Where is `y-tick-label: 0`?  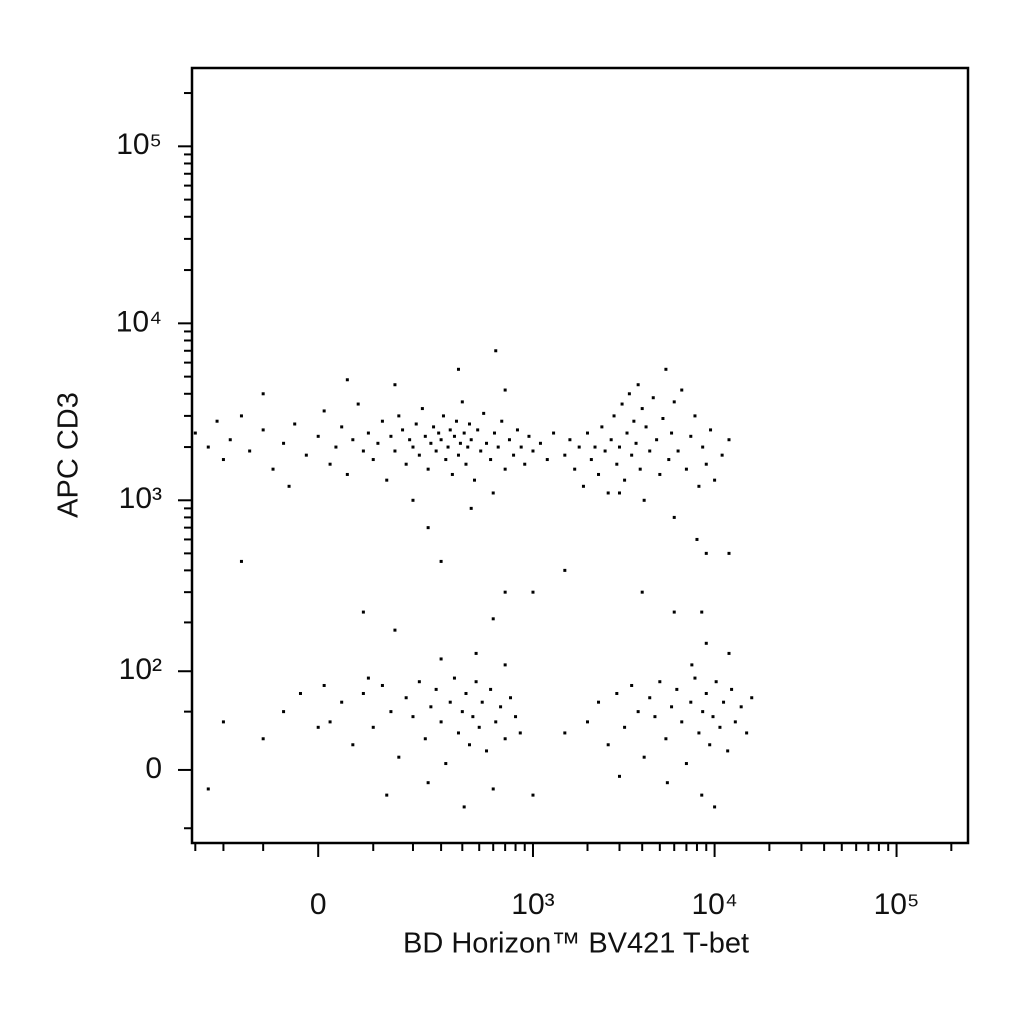 y-tick-label: 0 is located at coordinates (153, 768).